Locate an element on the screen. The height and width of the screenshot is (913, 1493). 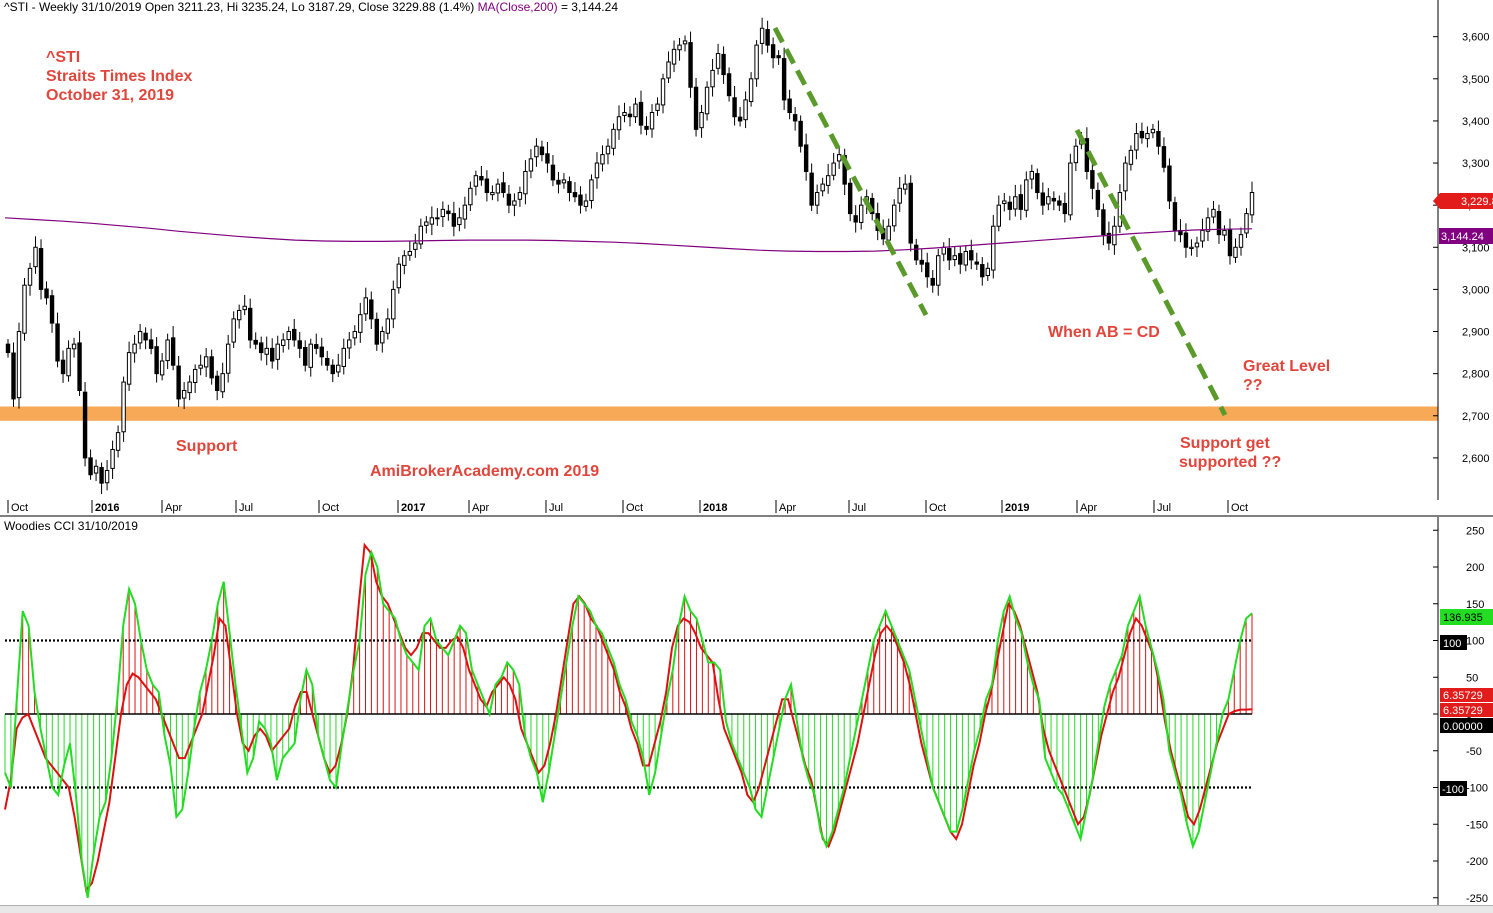
cci-100-value: 100 is located at coordinates (1452, 644).